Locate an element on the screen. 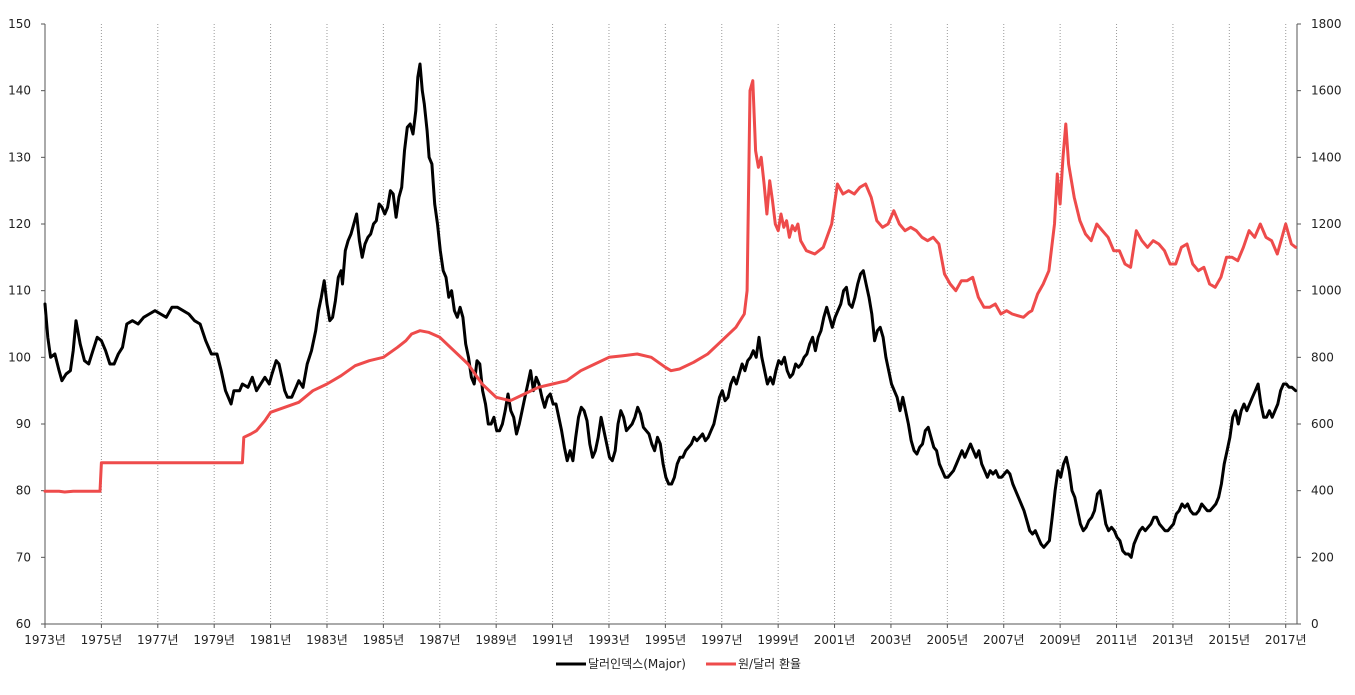 The width and height of the screenshot is (1355, 695). x-tick-label: 1985년 is located at coordinates (384, 640).